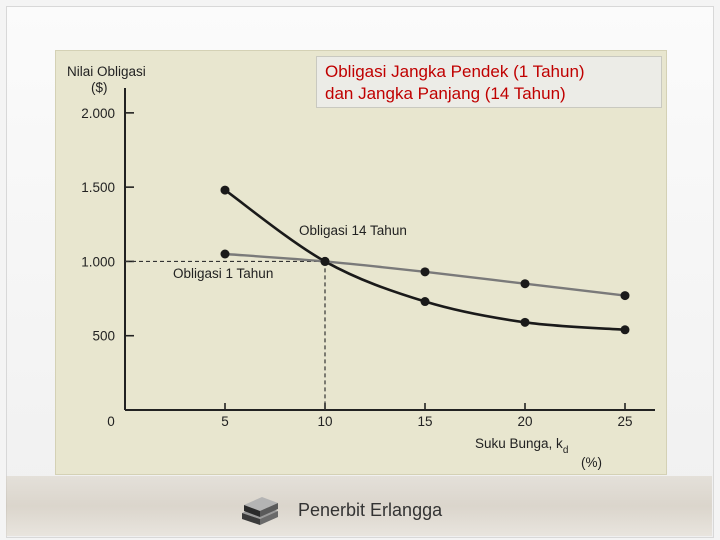  I want to click on publisher-name: Penerbit Erlangga, so click(370, 509).